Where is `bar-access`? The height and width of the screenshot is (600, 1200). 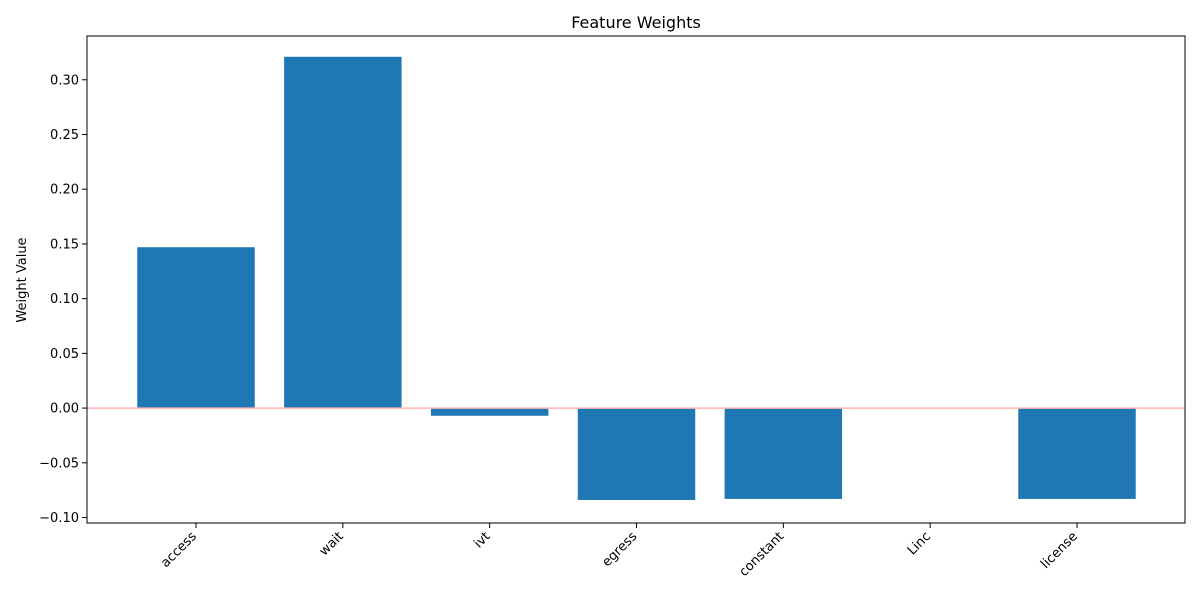 bar-access is located at coordinates (196, 328).